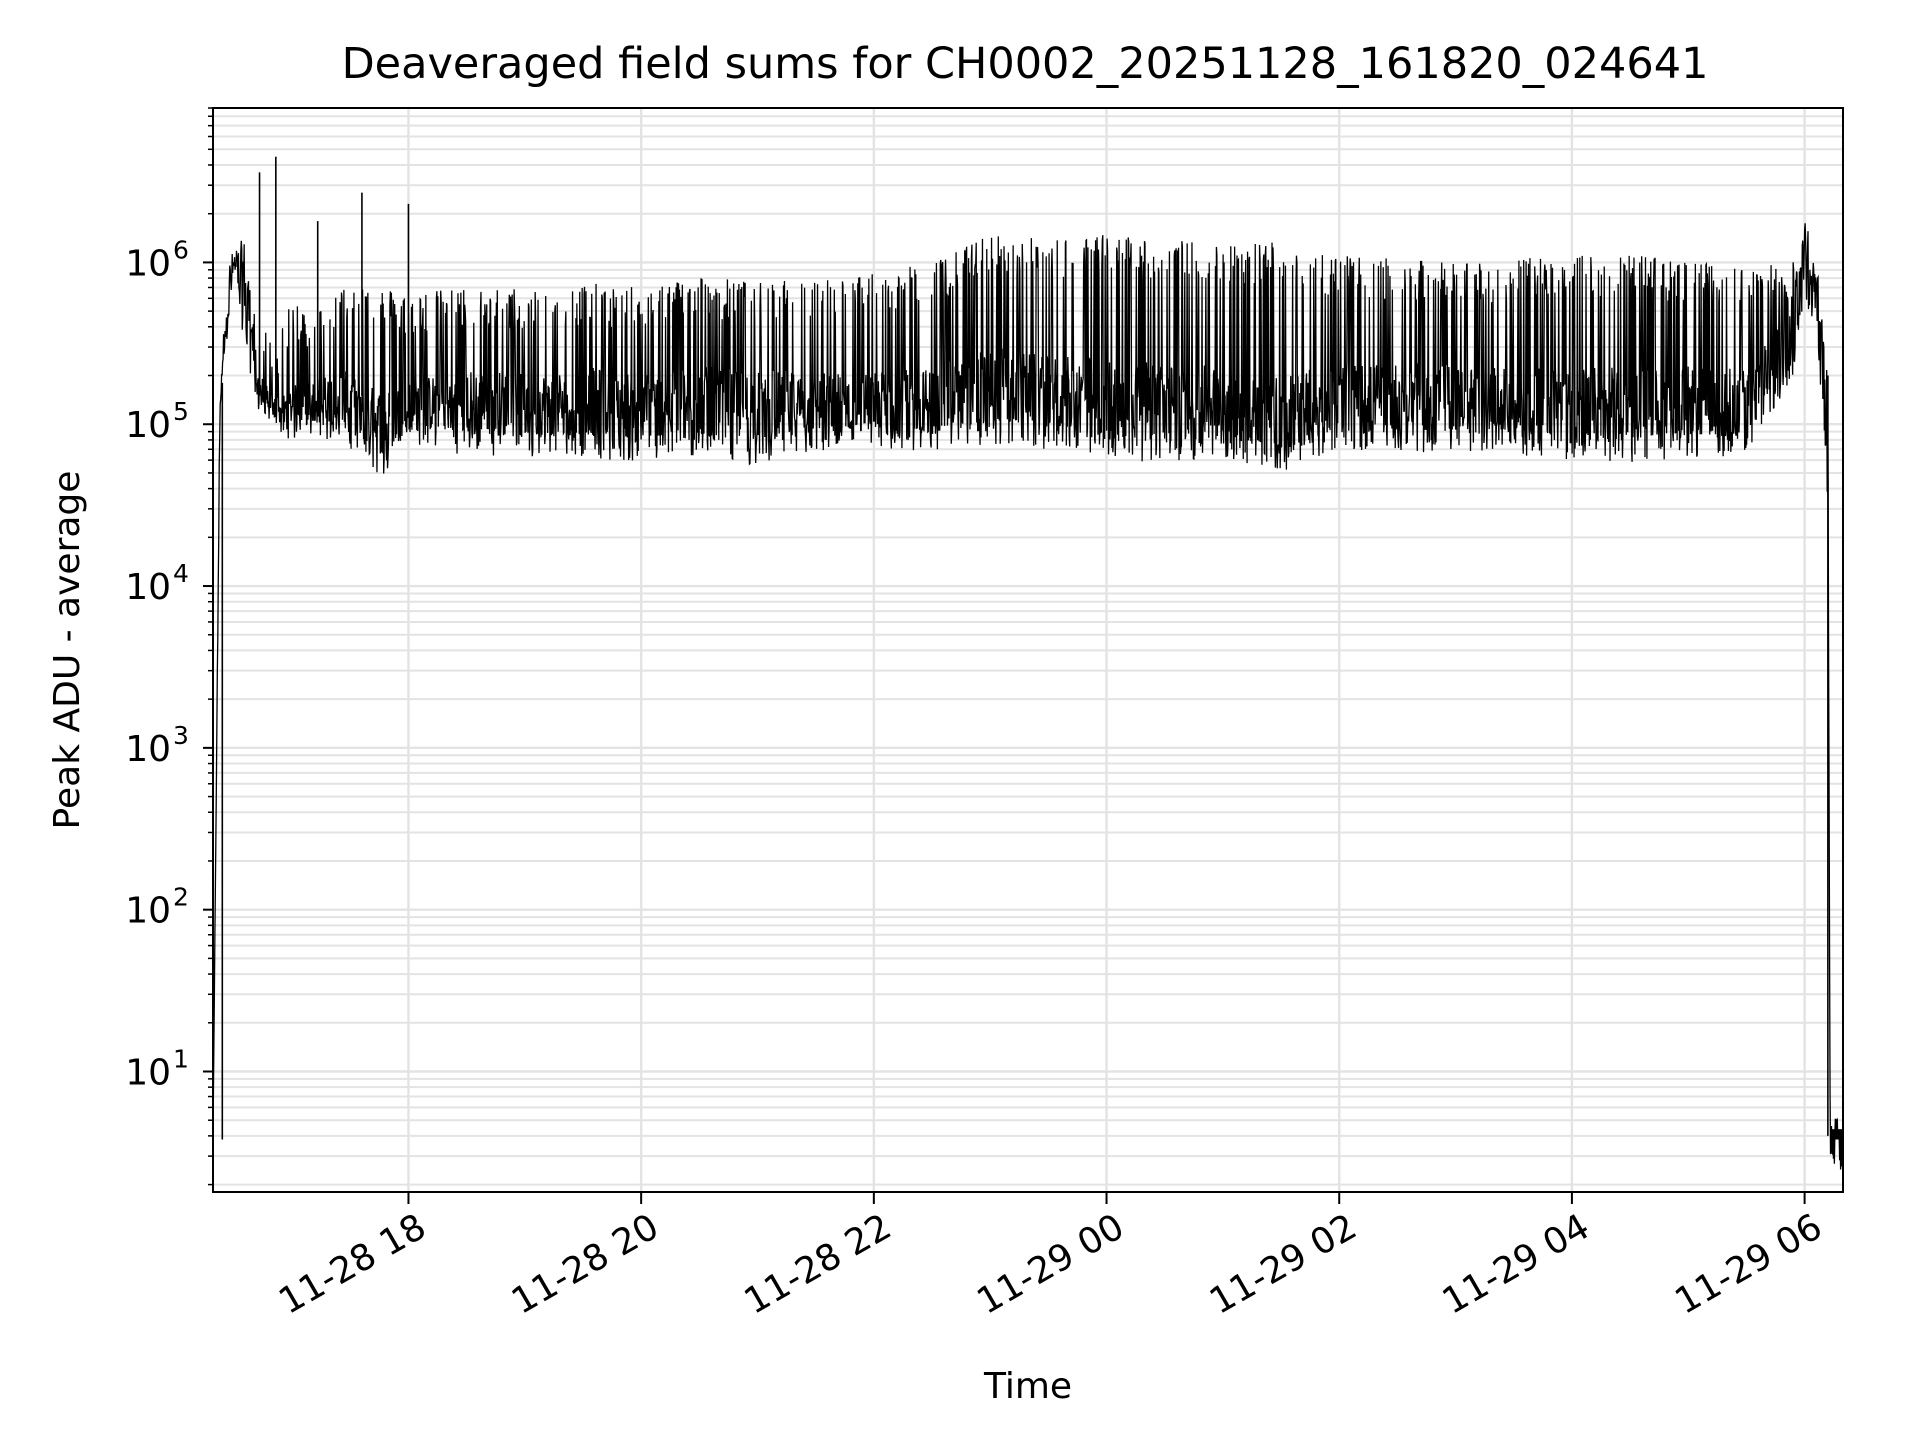  I want to click on y-tick-label-exponent: 4, so click(181, 573).